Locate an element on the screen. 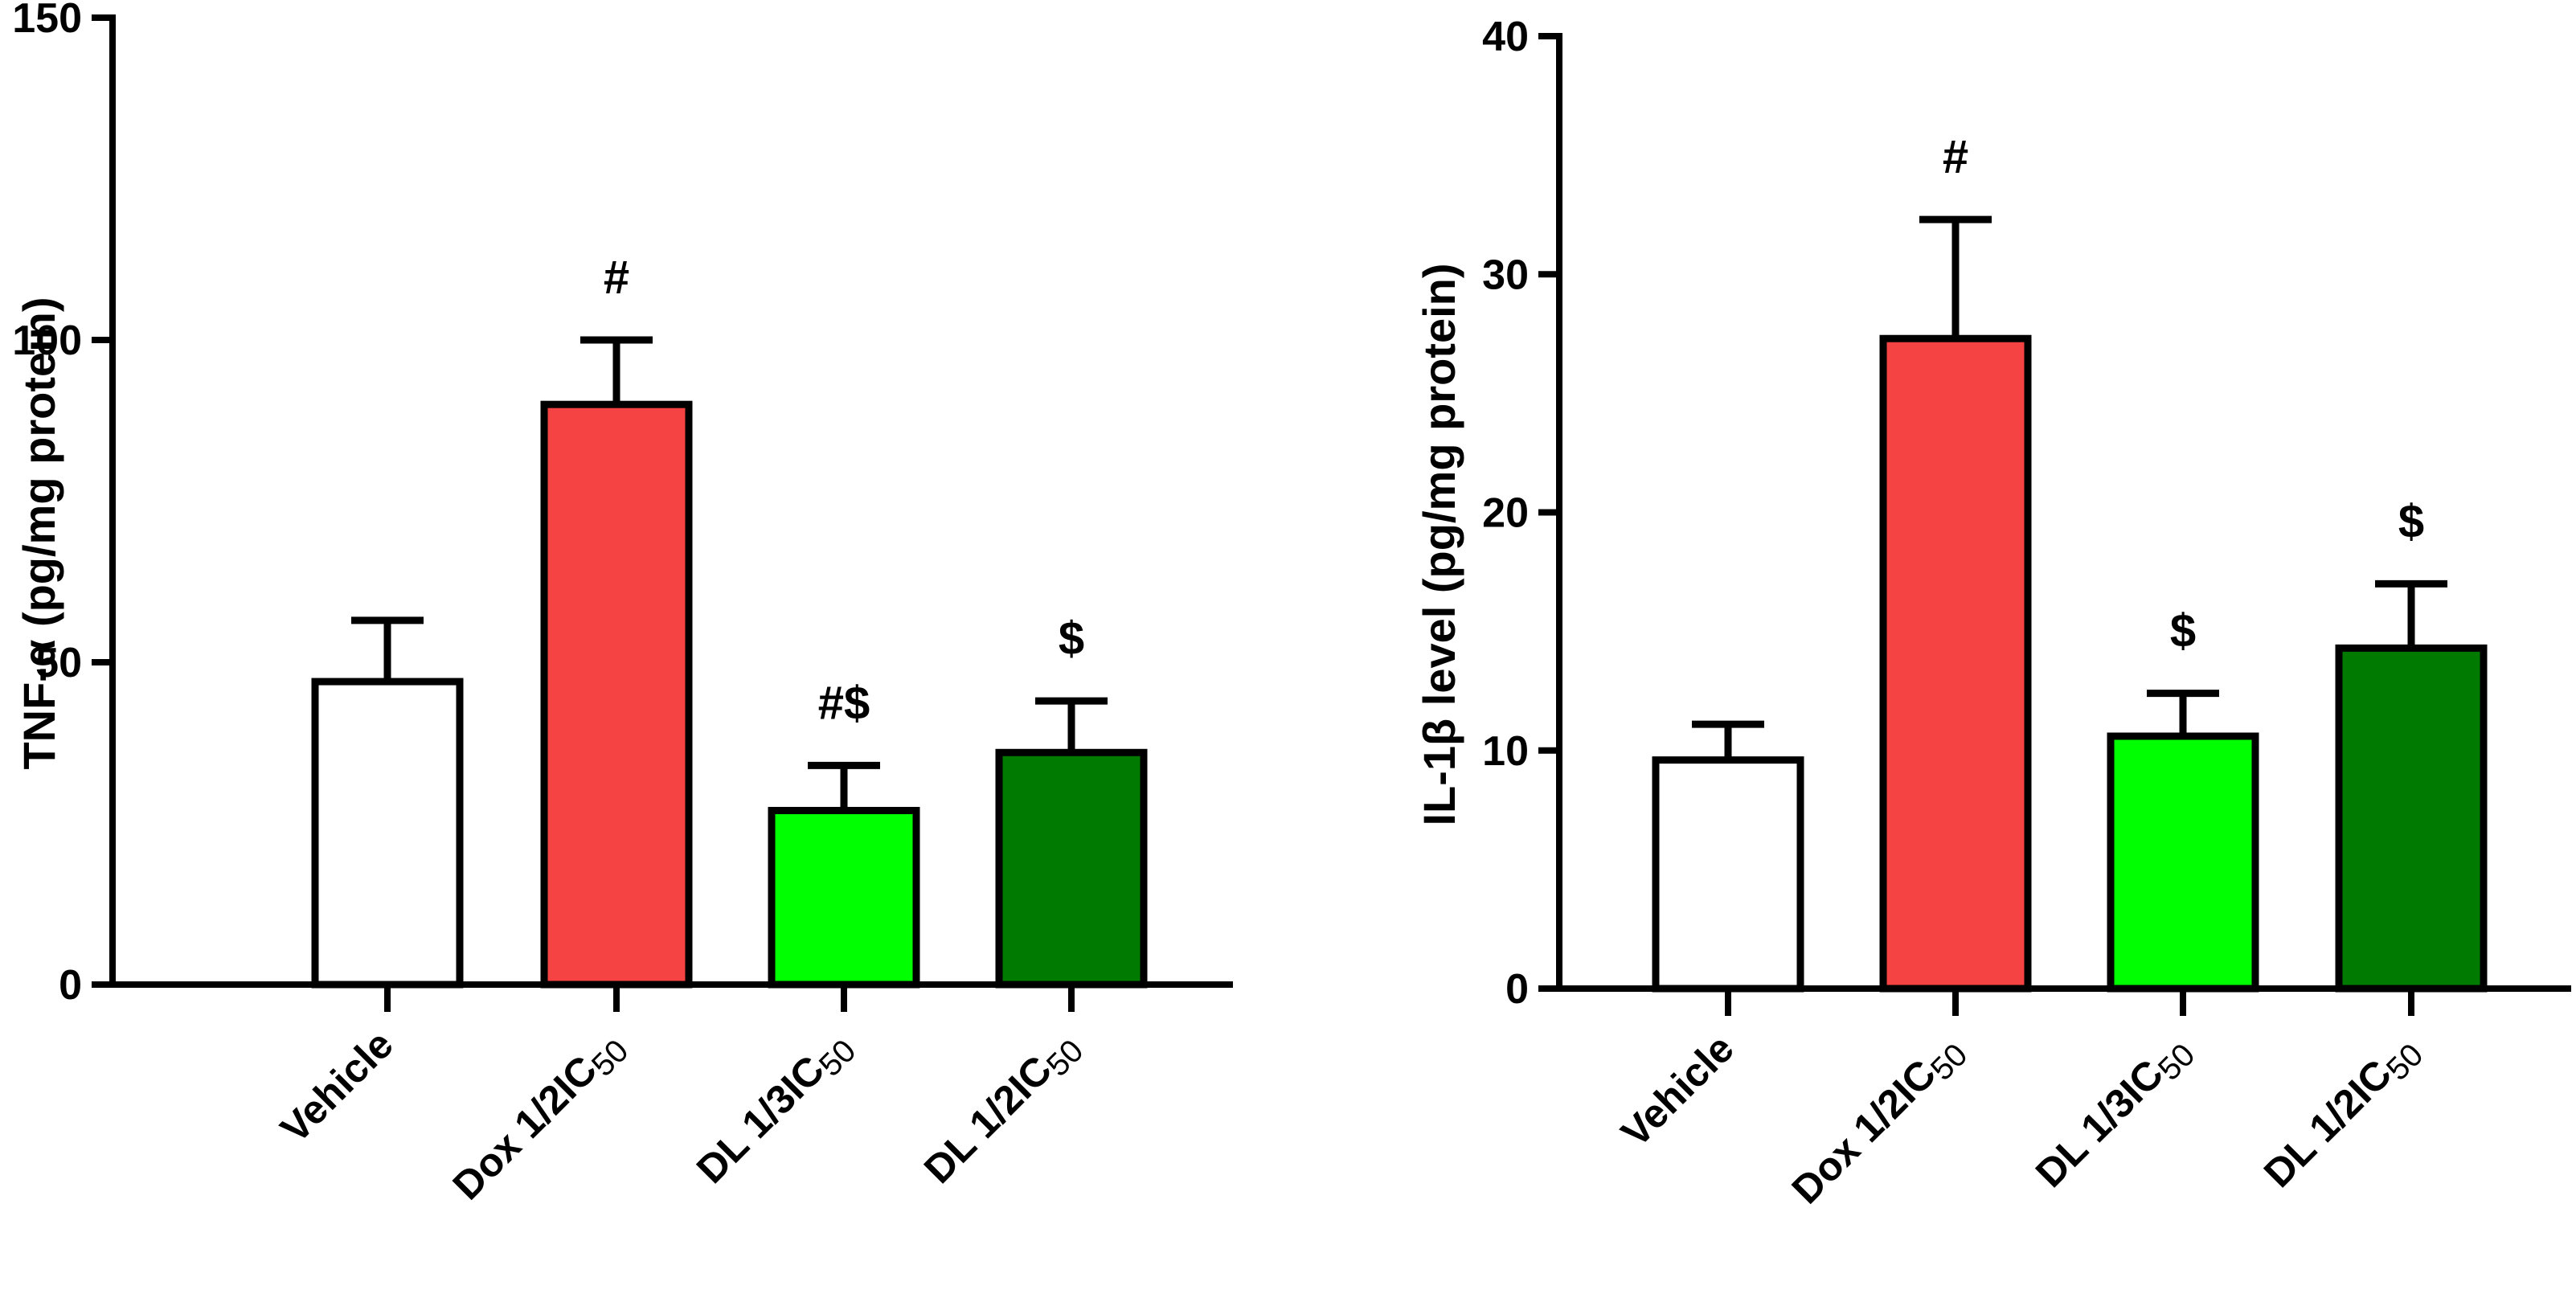 This screenshot has height=1294, width=2576. y-tick-label: 40 is located at coordinates (1505, 37).